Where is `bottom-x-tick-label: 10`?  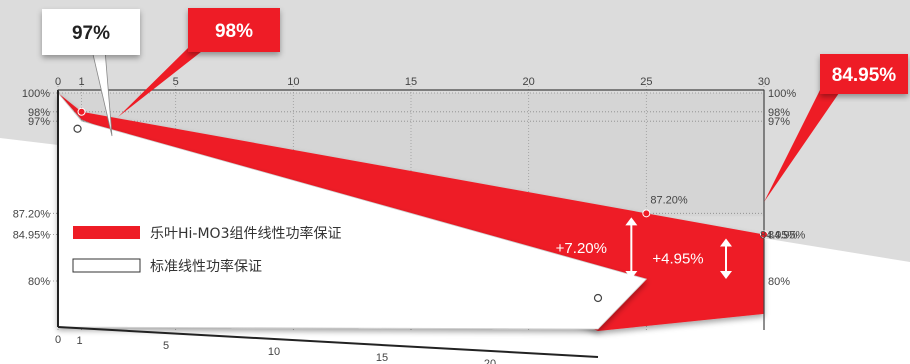 bottom-x-tick-label: 10 is located at coordinates (274, 352).